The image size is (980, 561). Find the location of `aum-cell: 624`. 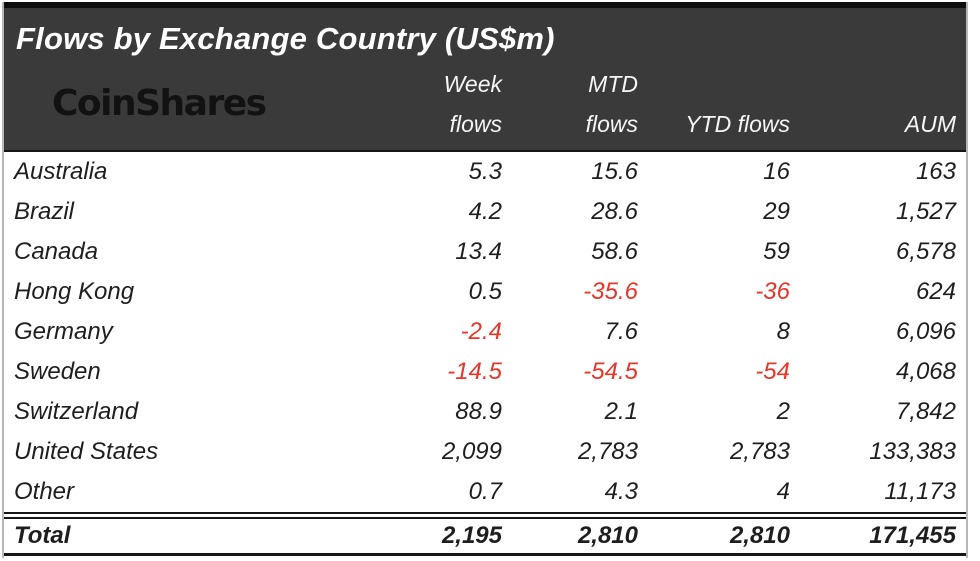

aum-cell: 624 is located at coordinates (935, 291).